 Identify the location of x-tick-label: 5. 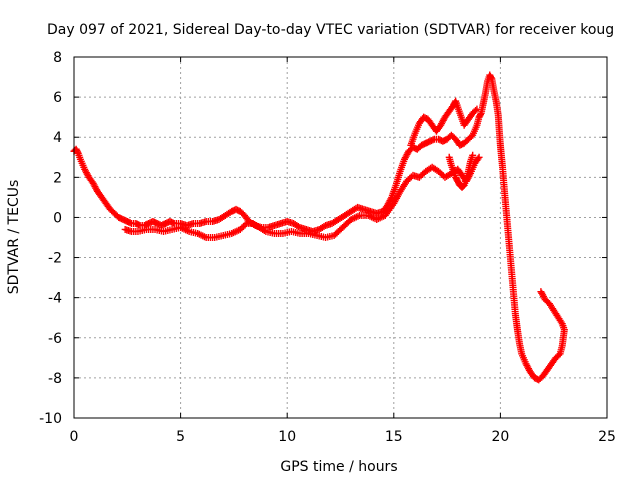
(180, 437).